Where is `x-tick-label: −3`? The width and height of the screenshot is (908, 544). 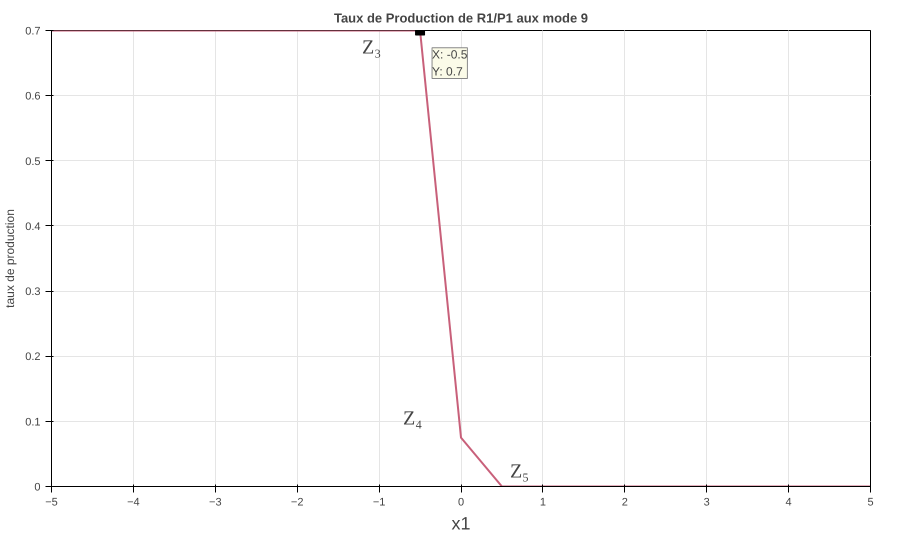 x-tick-label: −3 is located at coordinates (215, 502).